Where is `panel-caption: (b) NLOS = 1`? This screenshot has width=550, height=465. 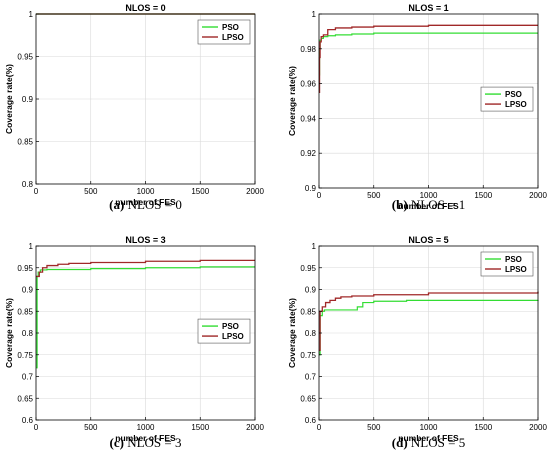
panel-caption: (b) NLOS = 1 is located at coordinates (428, 204).